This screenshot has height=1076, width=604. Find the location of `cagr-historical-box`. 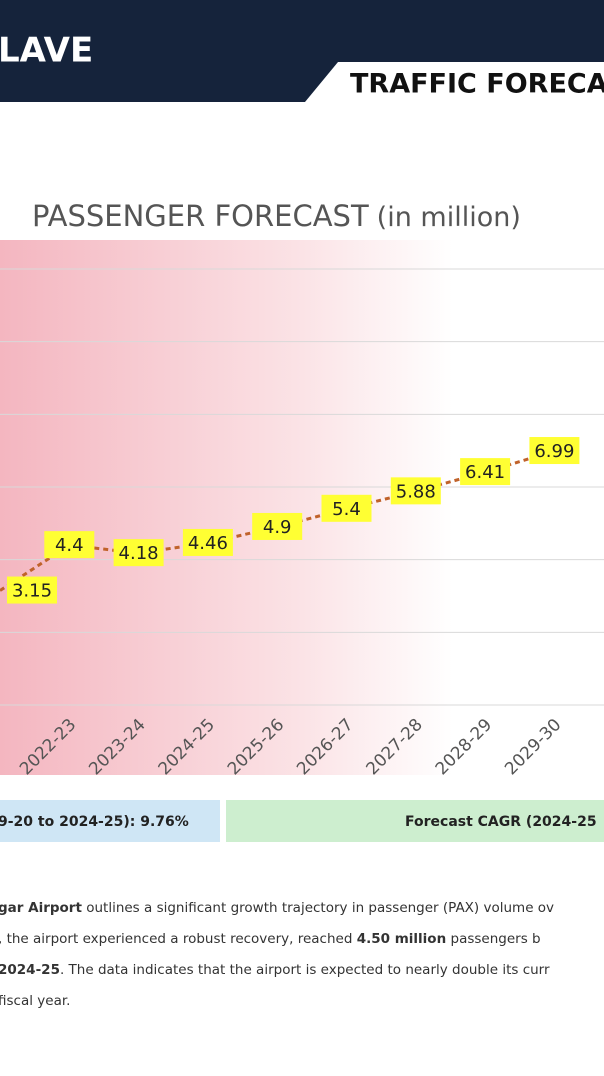

cagr-historical-box is located at coordinates (110, 821).